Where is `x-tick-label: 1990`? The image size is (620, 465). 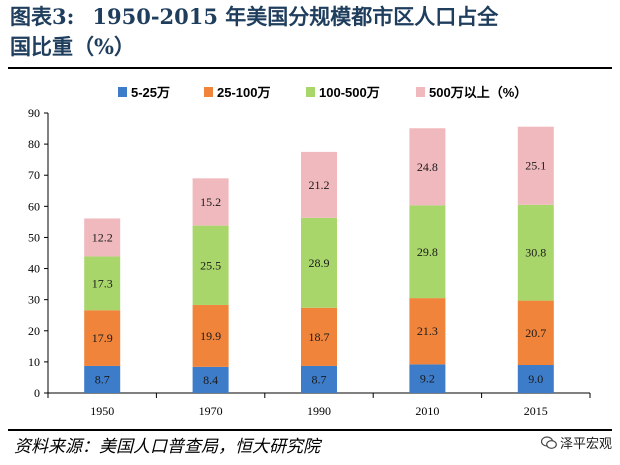
x-tick-label: 1990 is located at coordinates (319, 411).